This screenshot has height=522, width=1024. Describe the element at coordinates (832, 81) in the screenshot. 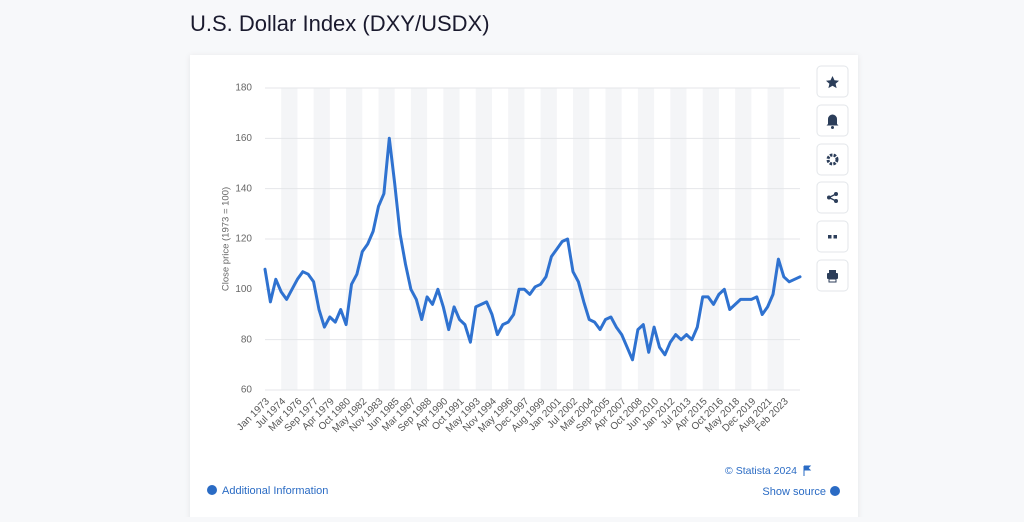

I see `favorite-button` at that location.